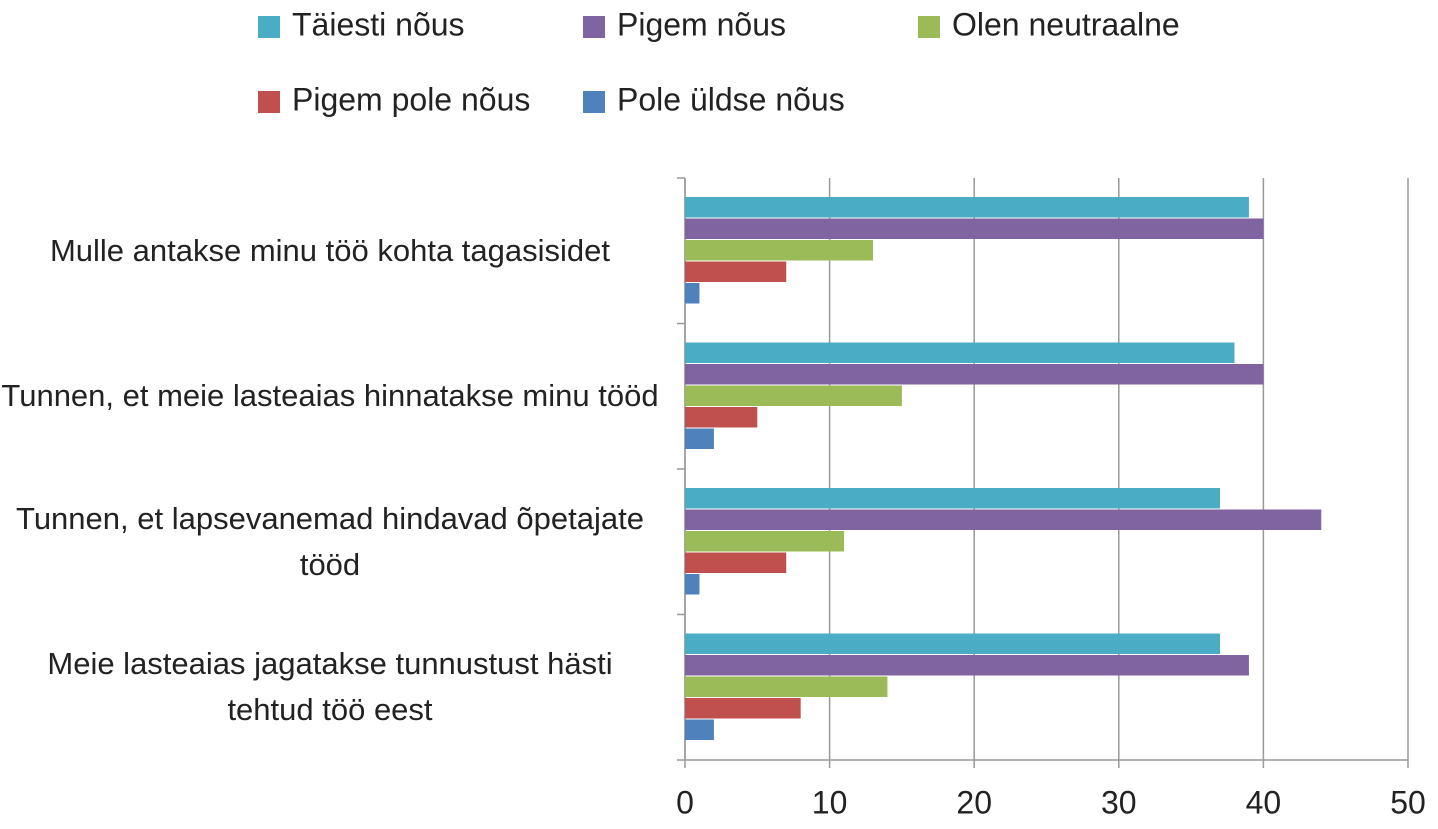 The image size is (1438, 829). I want to click on legend-label: Pigem pole nõus, so click(411, 99).